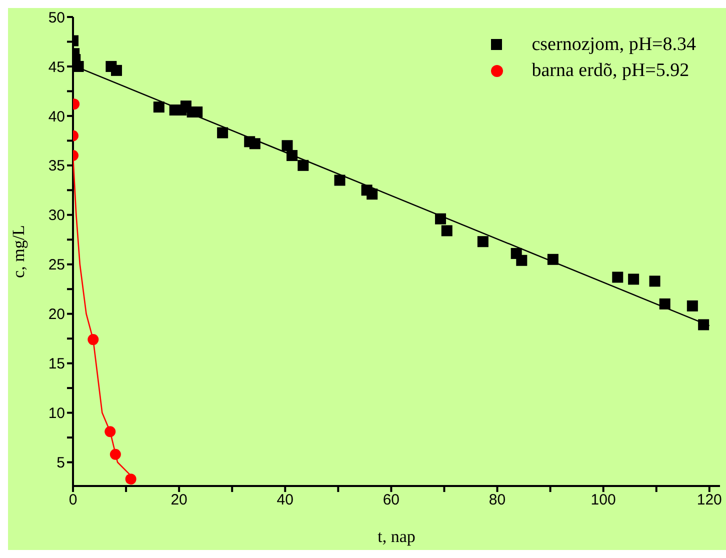  What do you see at coordinates (603, 500) in the screenshot?
I see `x-tick-label: 100` at bounding box center [603, 500].